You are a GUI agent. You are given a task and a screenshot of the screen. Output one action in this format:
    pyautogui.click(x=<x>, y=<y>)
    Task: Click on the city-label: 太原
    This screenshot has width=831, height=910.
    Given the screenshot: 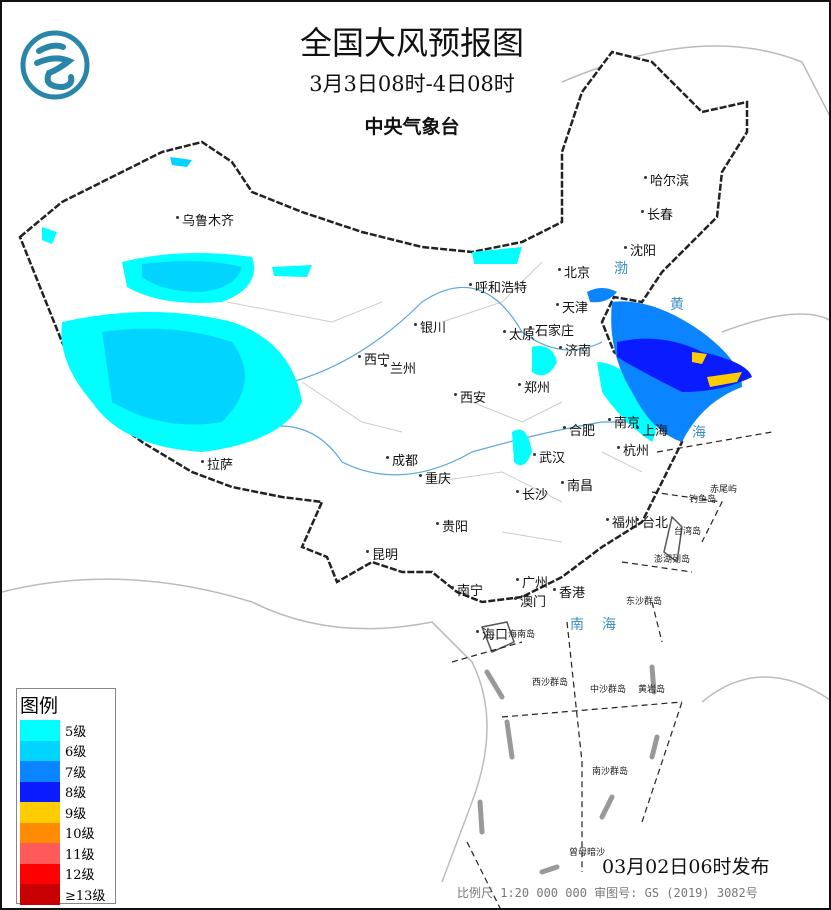 What is the action you would take?
    pyautogui.click(x=518, y=333)
    